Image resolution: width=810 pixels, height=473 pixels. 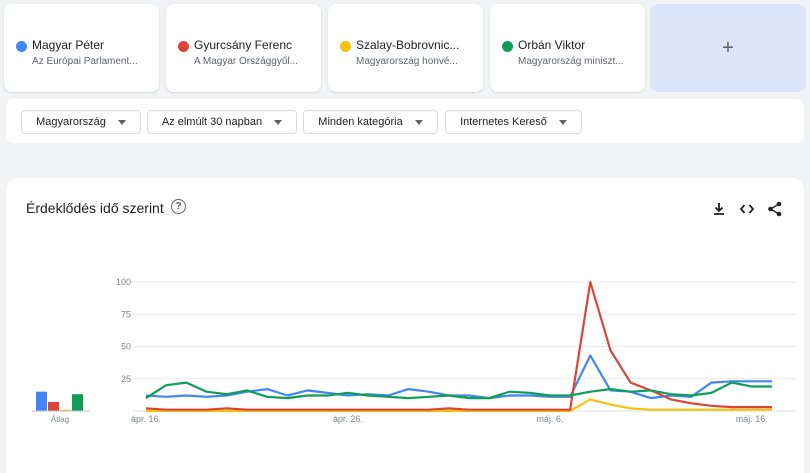 What do you see at coordinates (60, 419) in the screenshot?
I see `average-label: Átlag` at bounding box center [60, 419].